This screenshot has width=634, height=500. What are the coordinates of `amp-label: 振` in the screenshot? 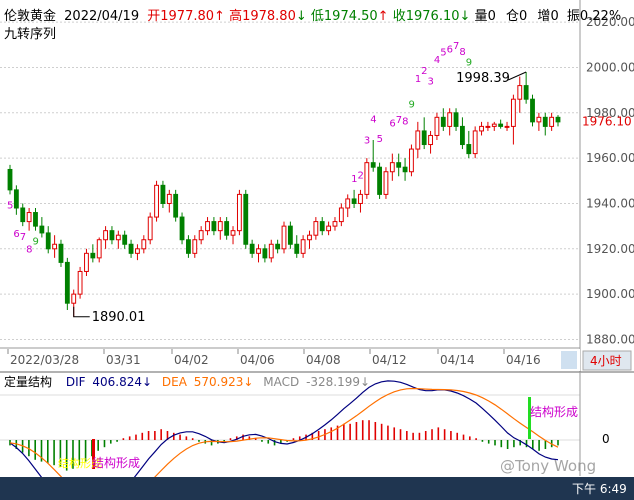 It's located at (573, 16).